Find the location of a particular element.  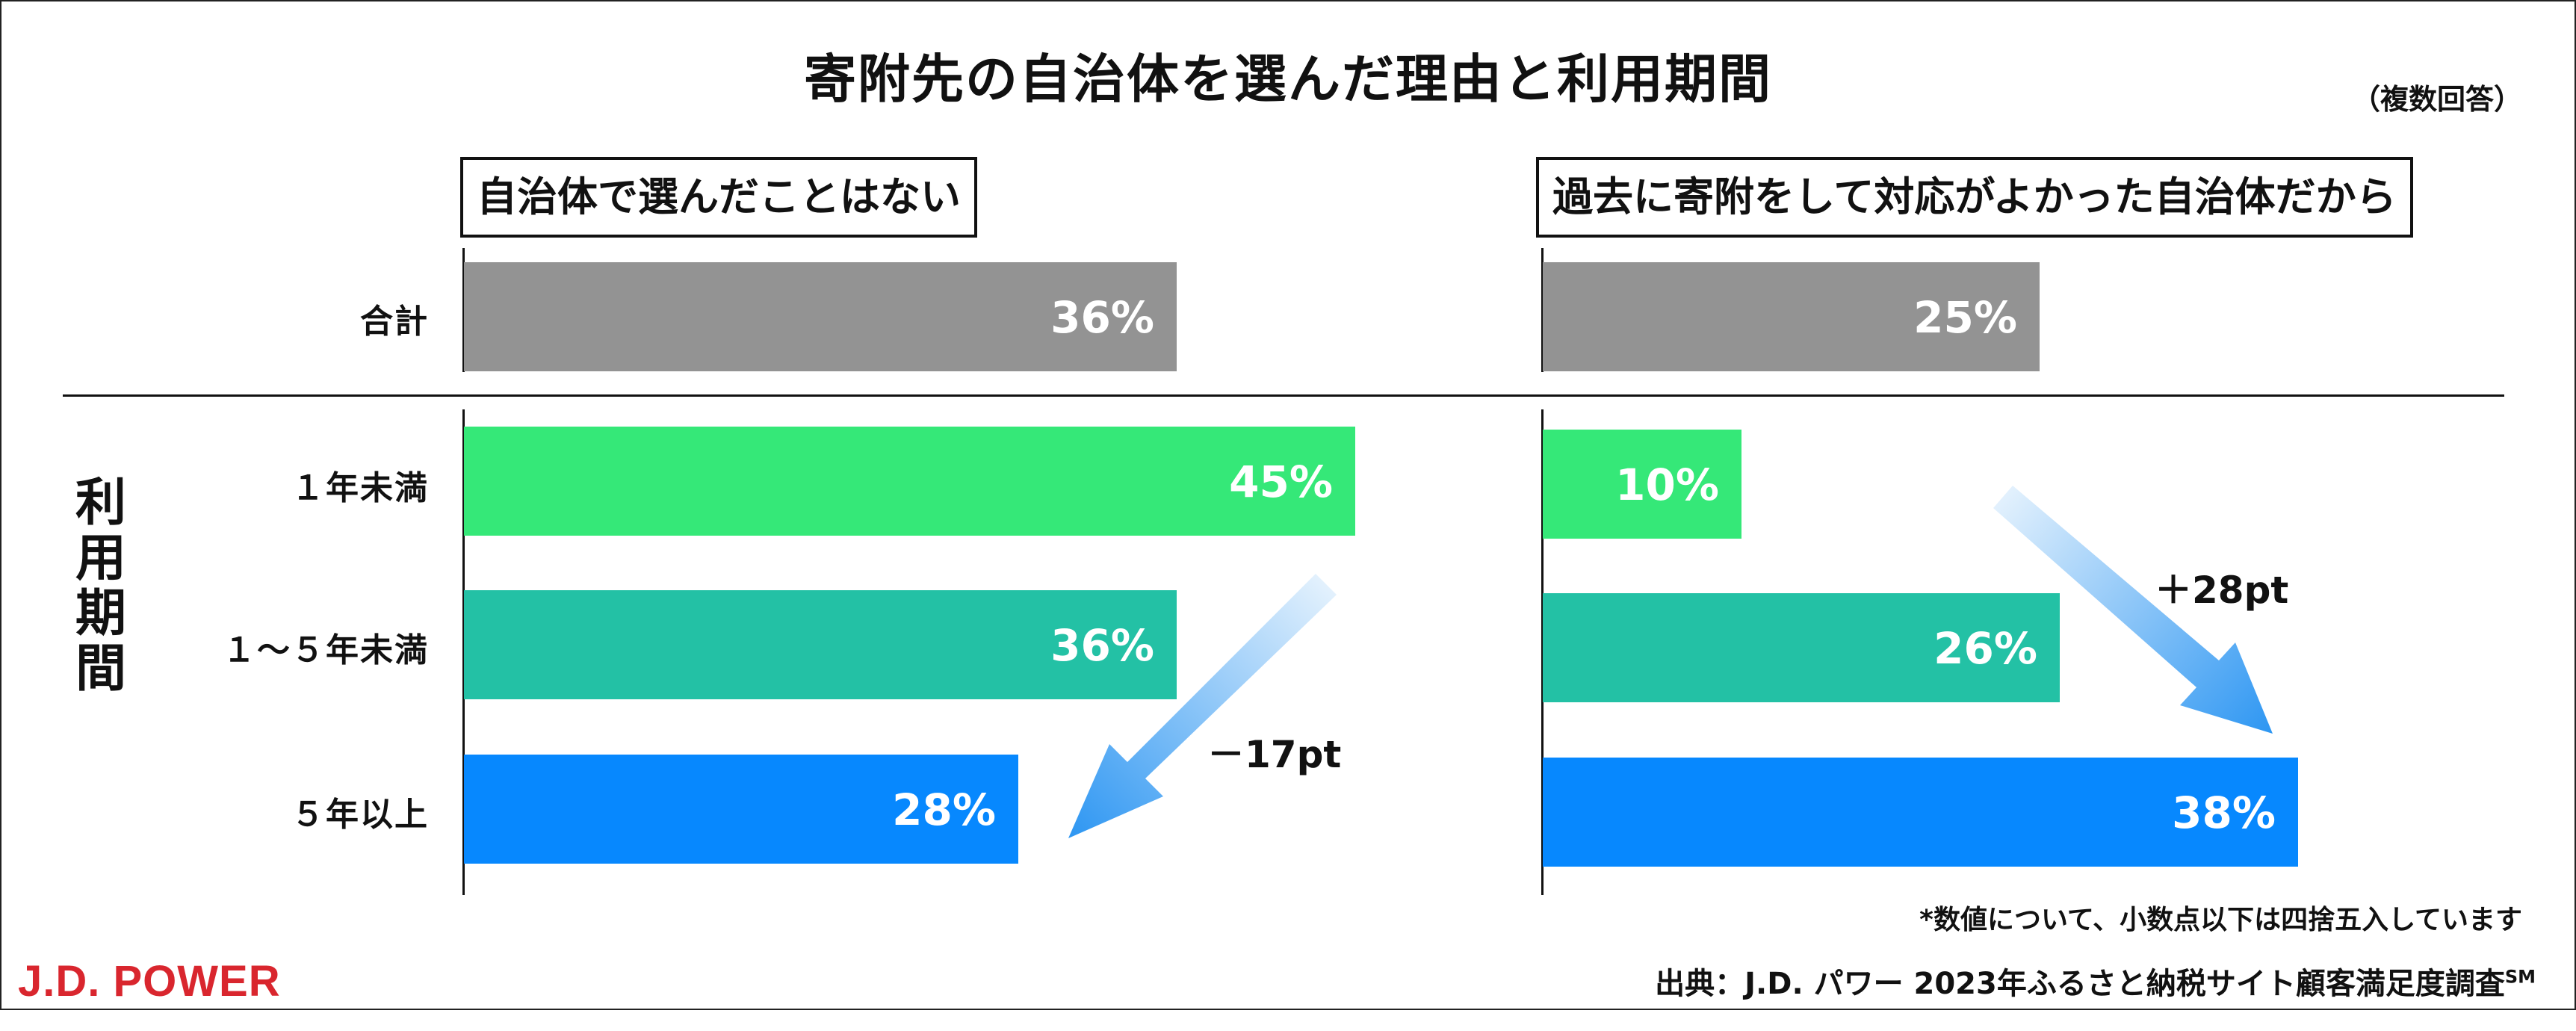

source-note: 出典：J.D. パワー 2023年ふるさと納税サイト顧客満足度調査SM is located at coordinates (2095, 981).